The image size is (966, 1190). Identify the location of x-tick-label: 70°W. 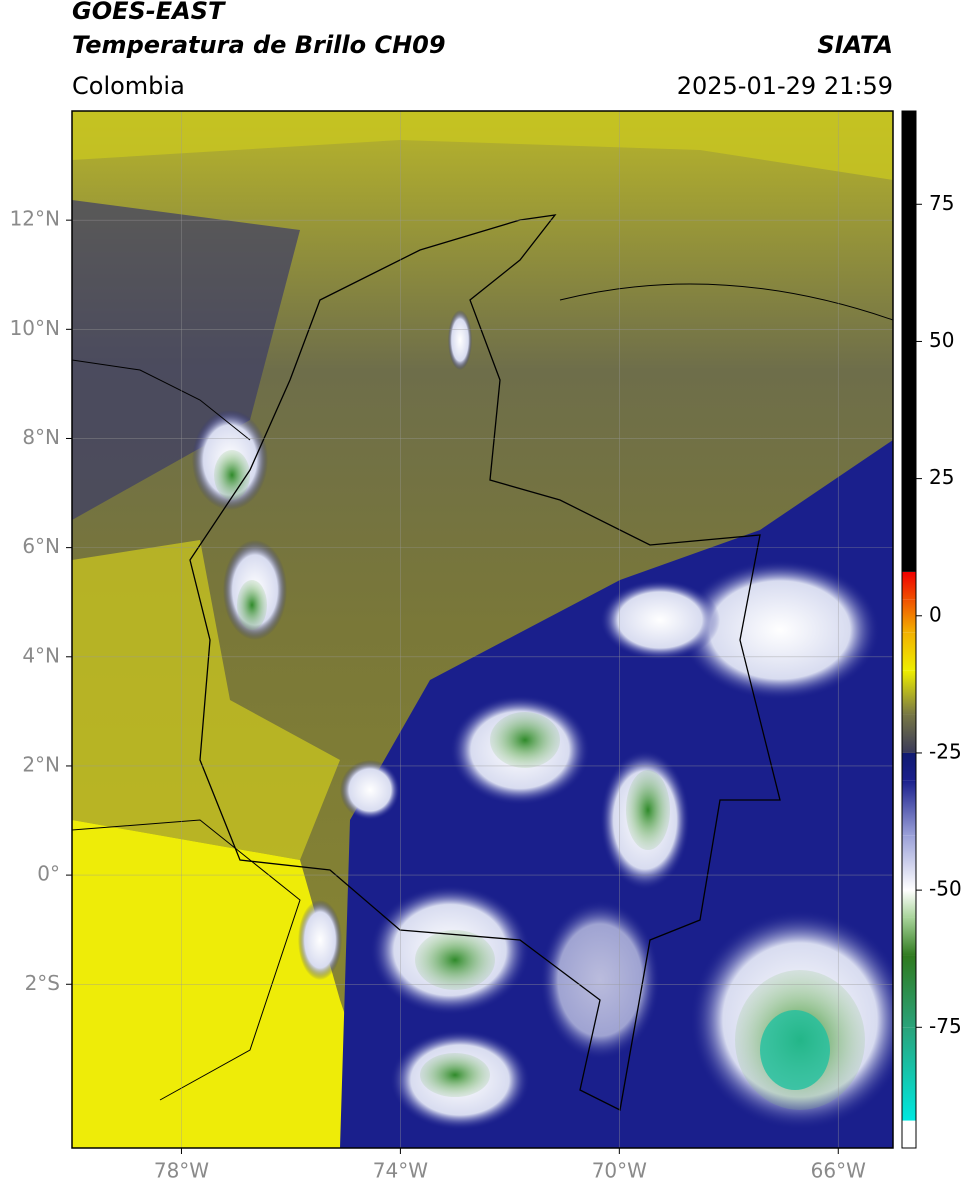
(619, 1171).